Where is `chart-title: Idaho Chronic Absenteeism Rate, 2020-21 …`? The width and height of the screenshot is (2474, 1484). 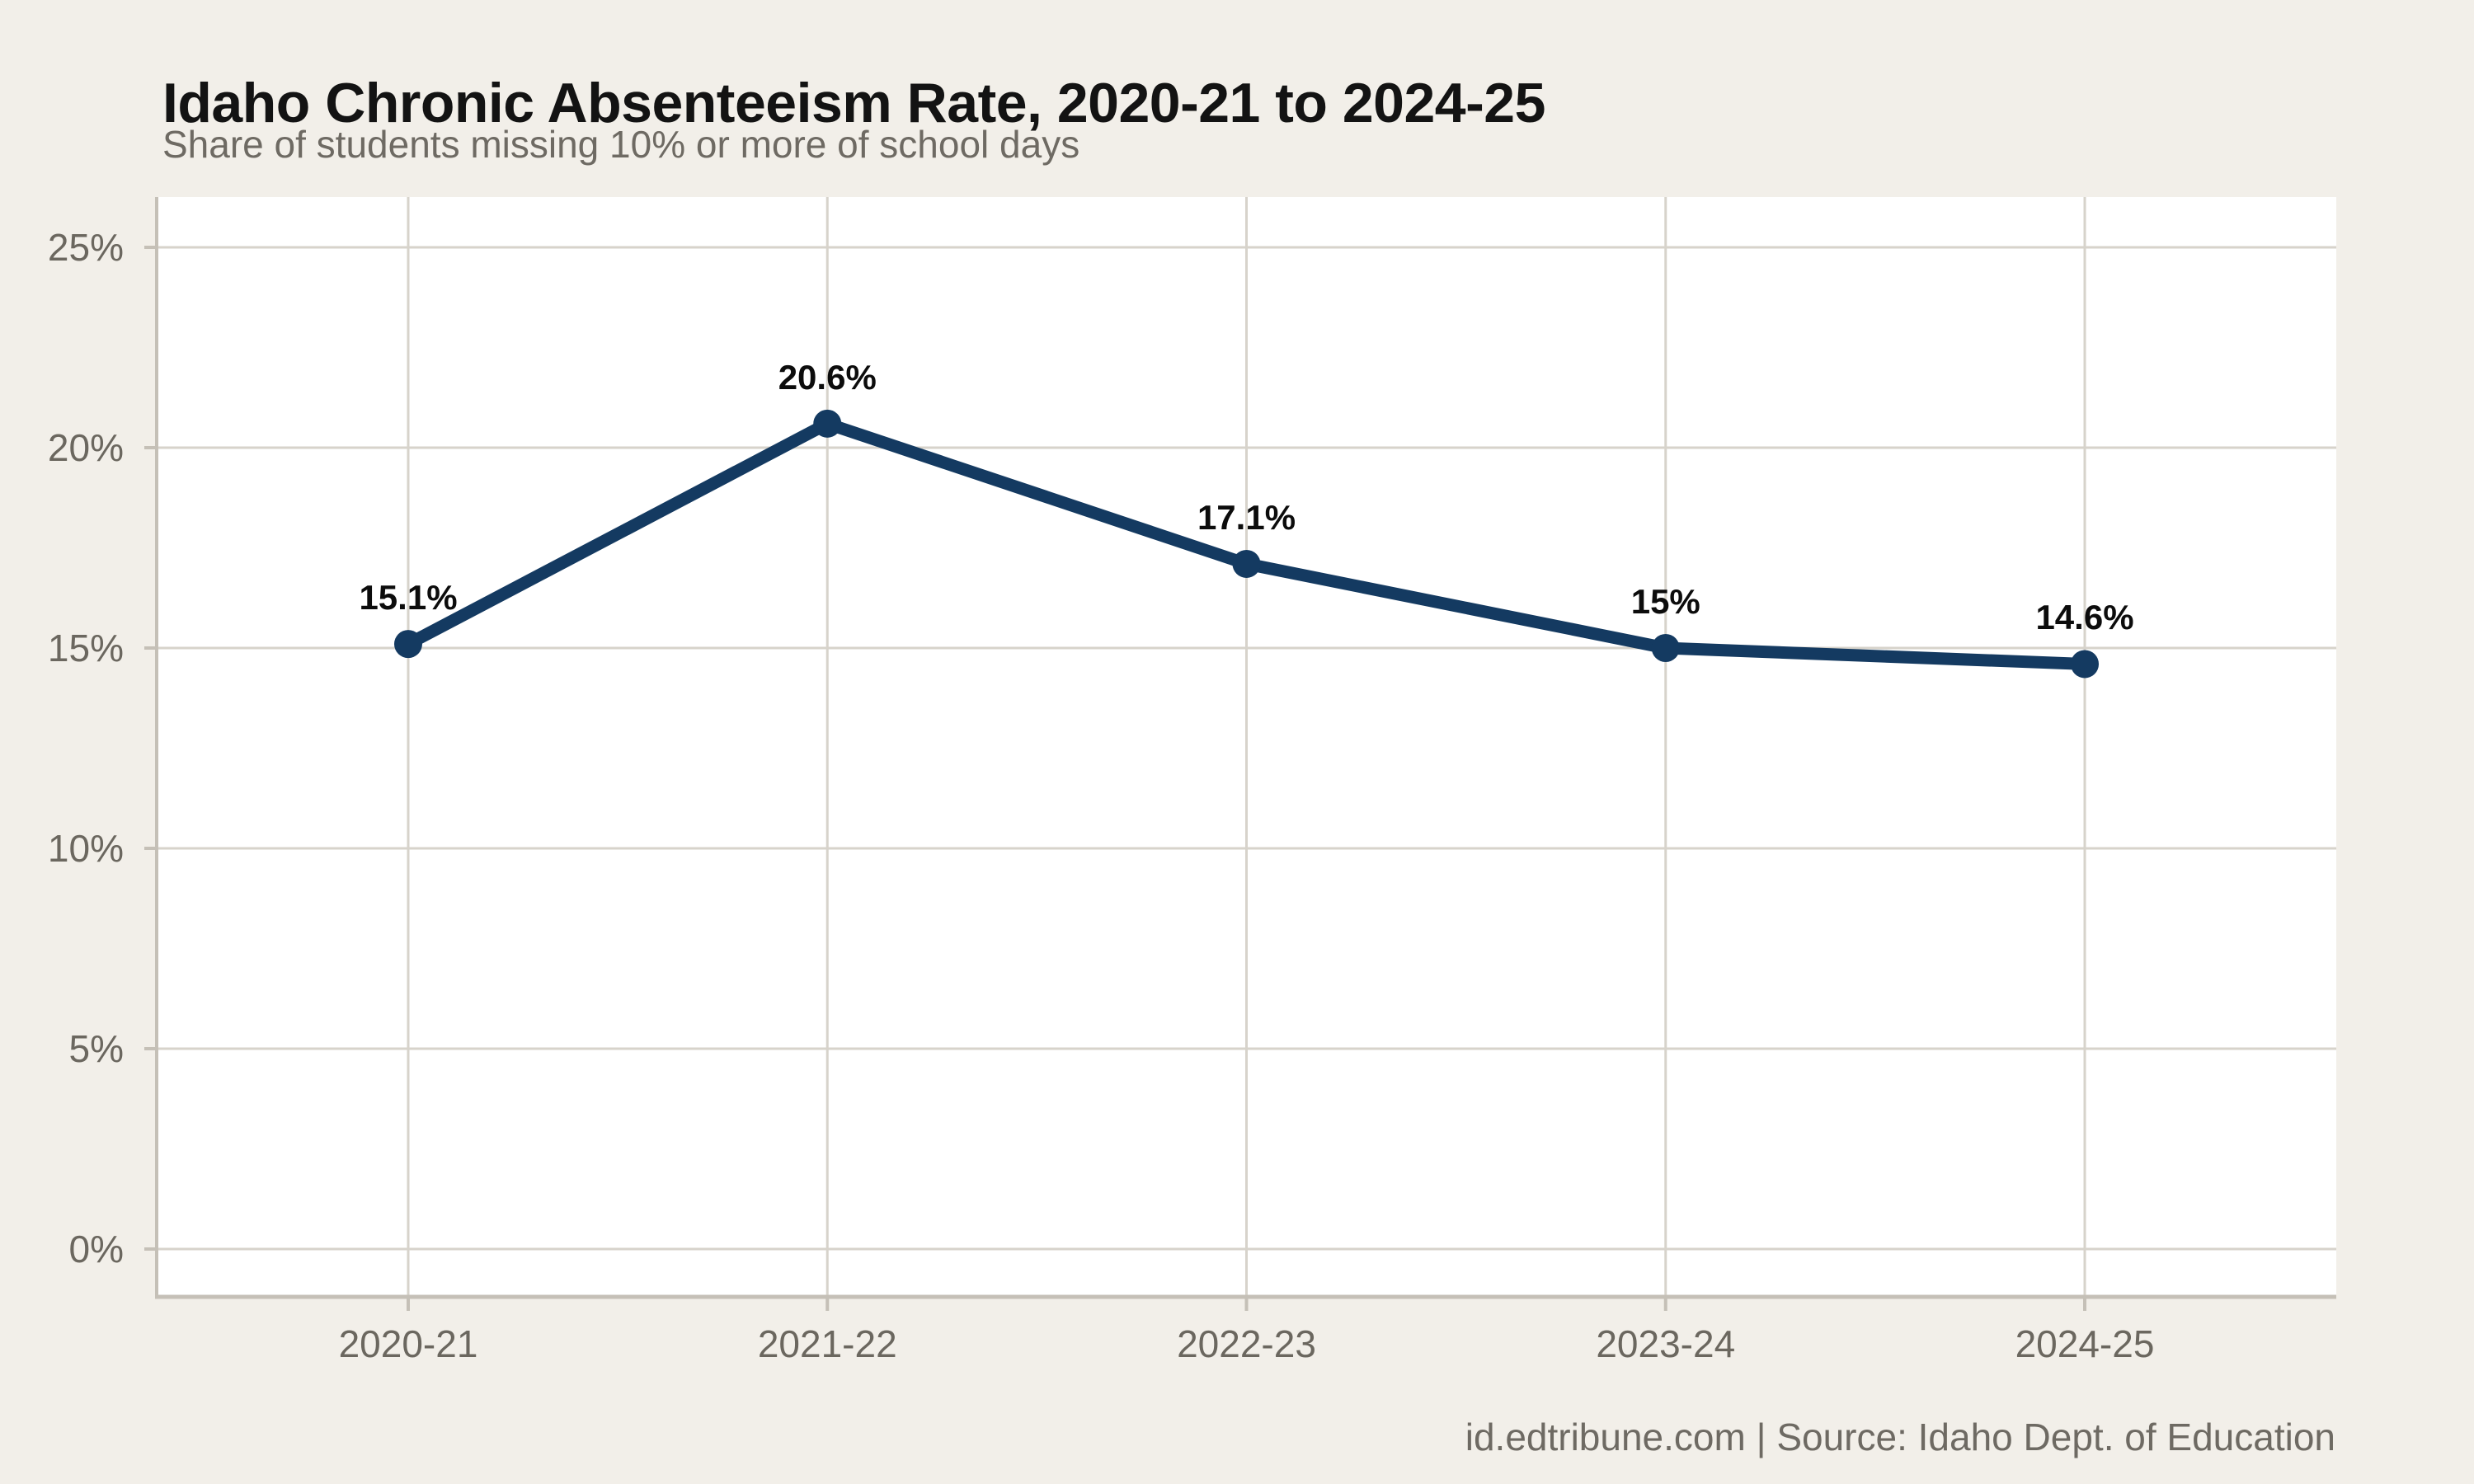
chart-title: Idaho Chronic Absenteeism Rate, 2020-21 … is located at coordinates (853, 102).